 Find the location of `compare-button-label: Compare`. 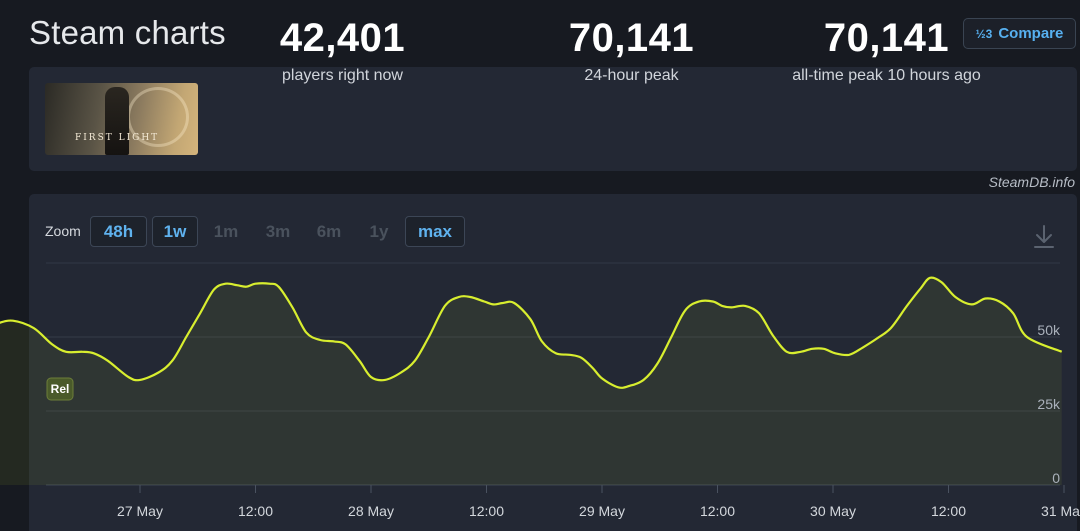

compare-button-label: Compare is located at coordinates (1031, 33).